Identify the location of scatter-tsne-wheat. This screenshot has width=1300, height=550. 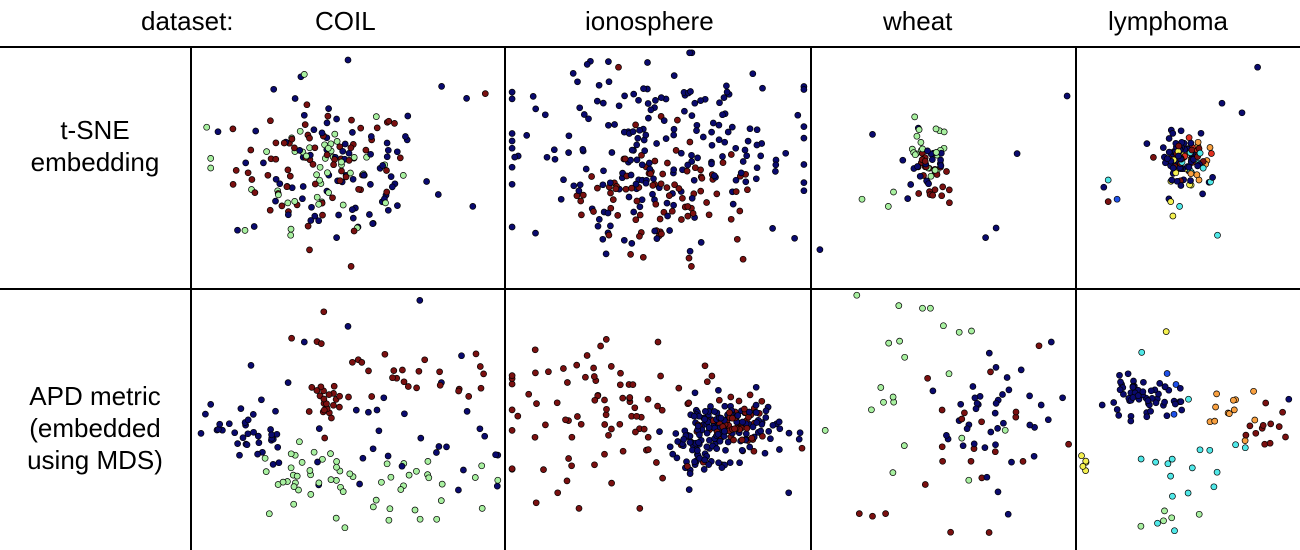
(943, 172).